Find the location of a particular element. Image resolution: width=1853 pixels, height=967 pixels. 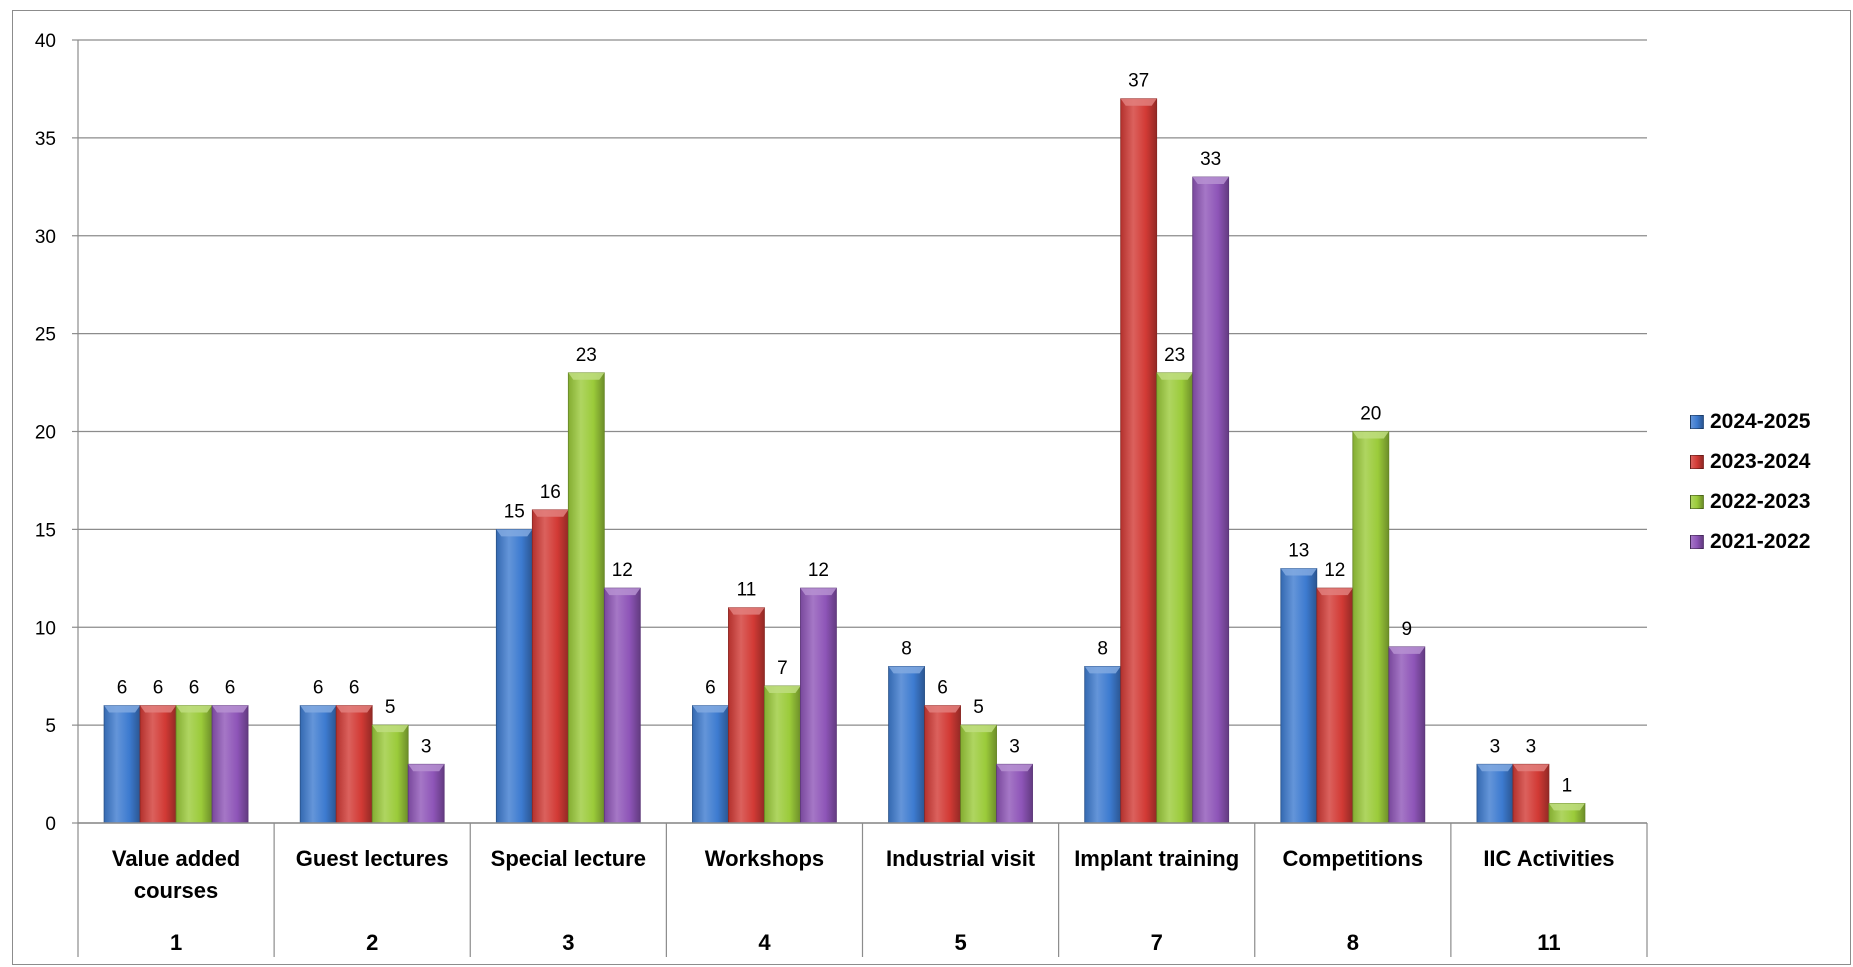

legend-item: 2024-2025 is located at coordinates (1750, 422).